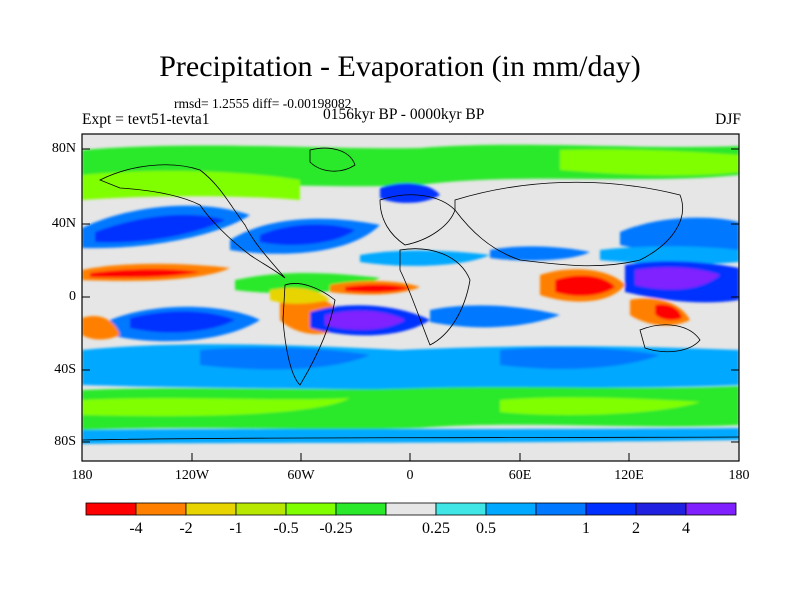  I want to click on colorbar-label: 0.25, so click(436, 528).